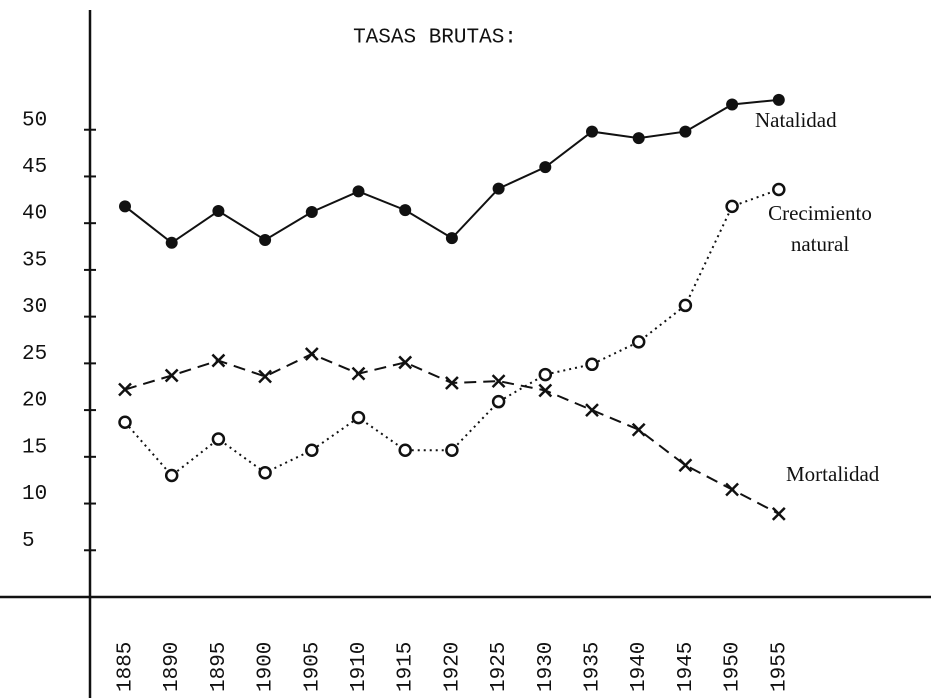 The width and height of the screenshot is (931, 698). I want to click on x-tick-label: 1890, so click(172, 667).